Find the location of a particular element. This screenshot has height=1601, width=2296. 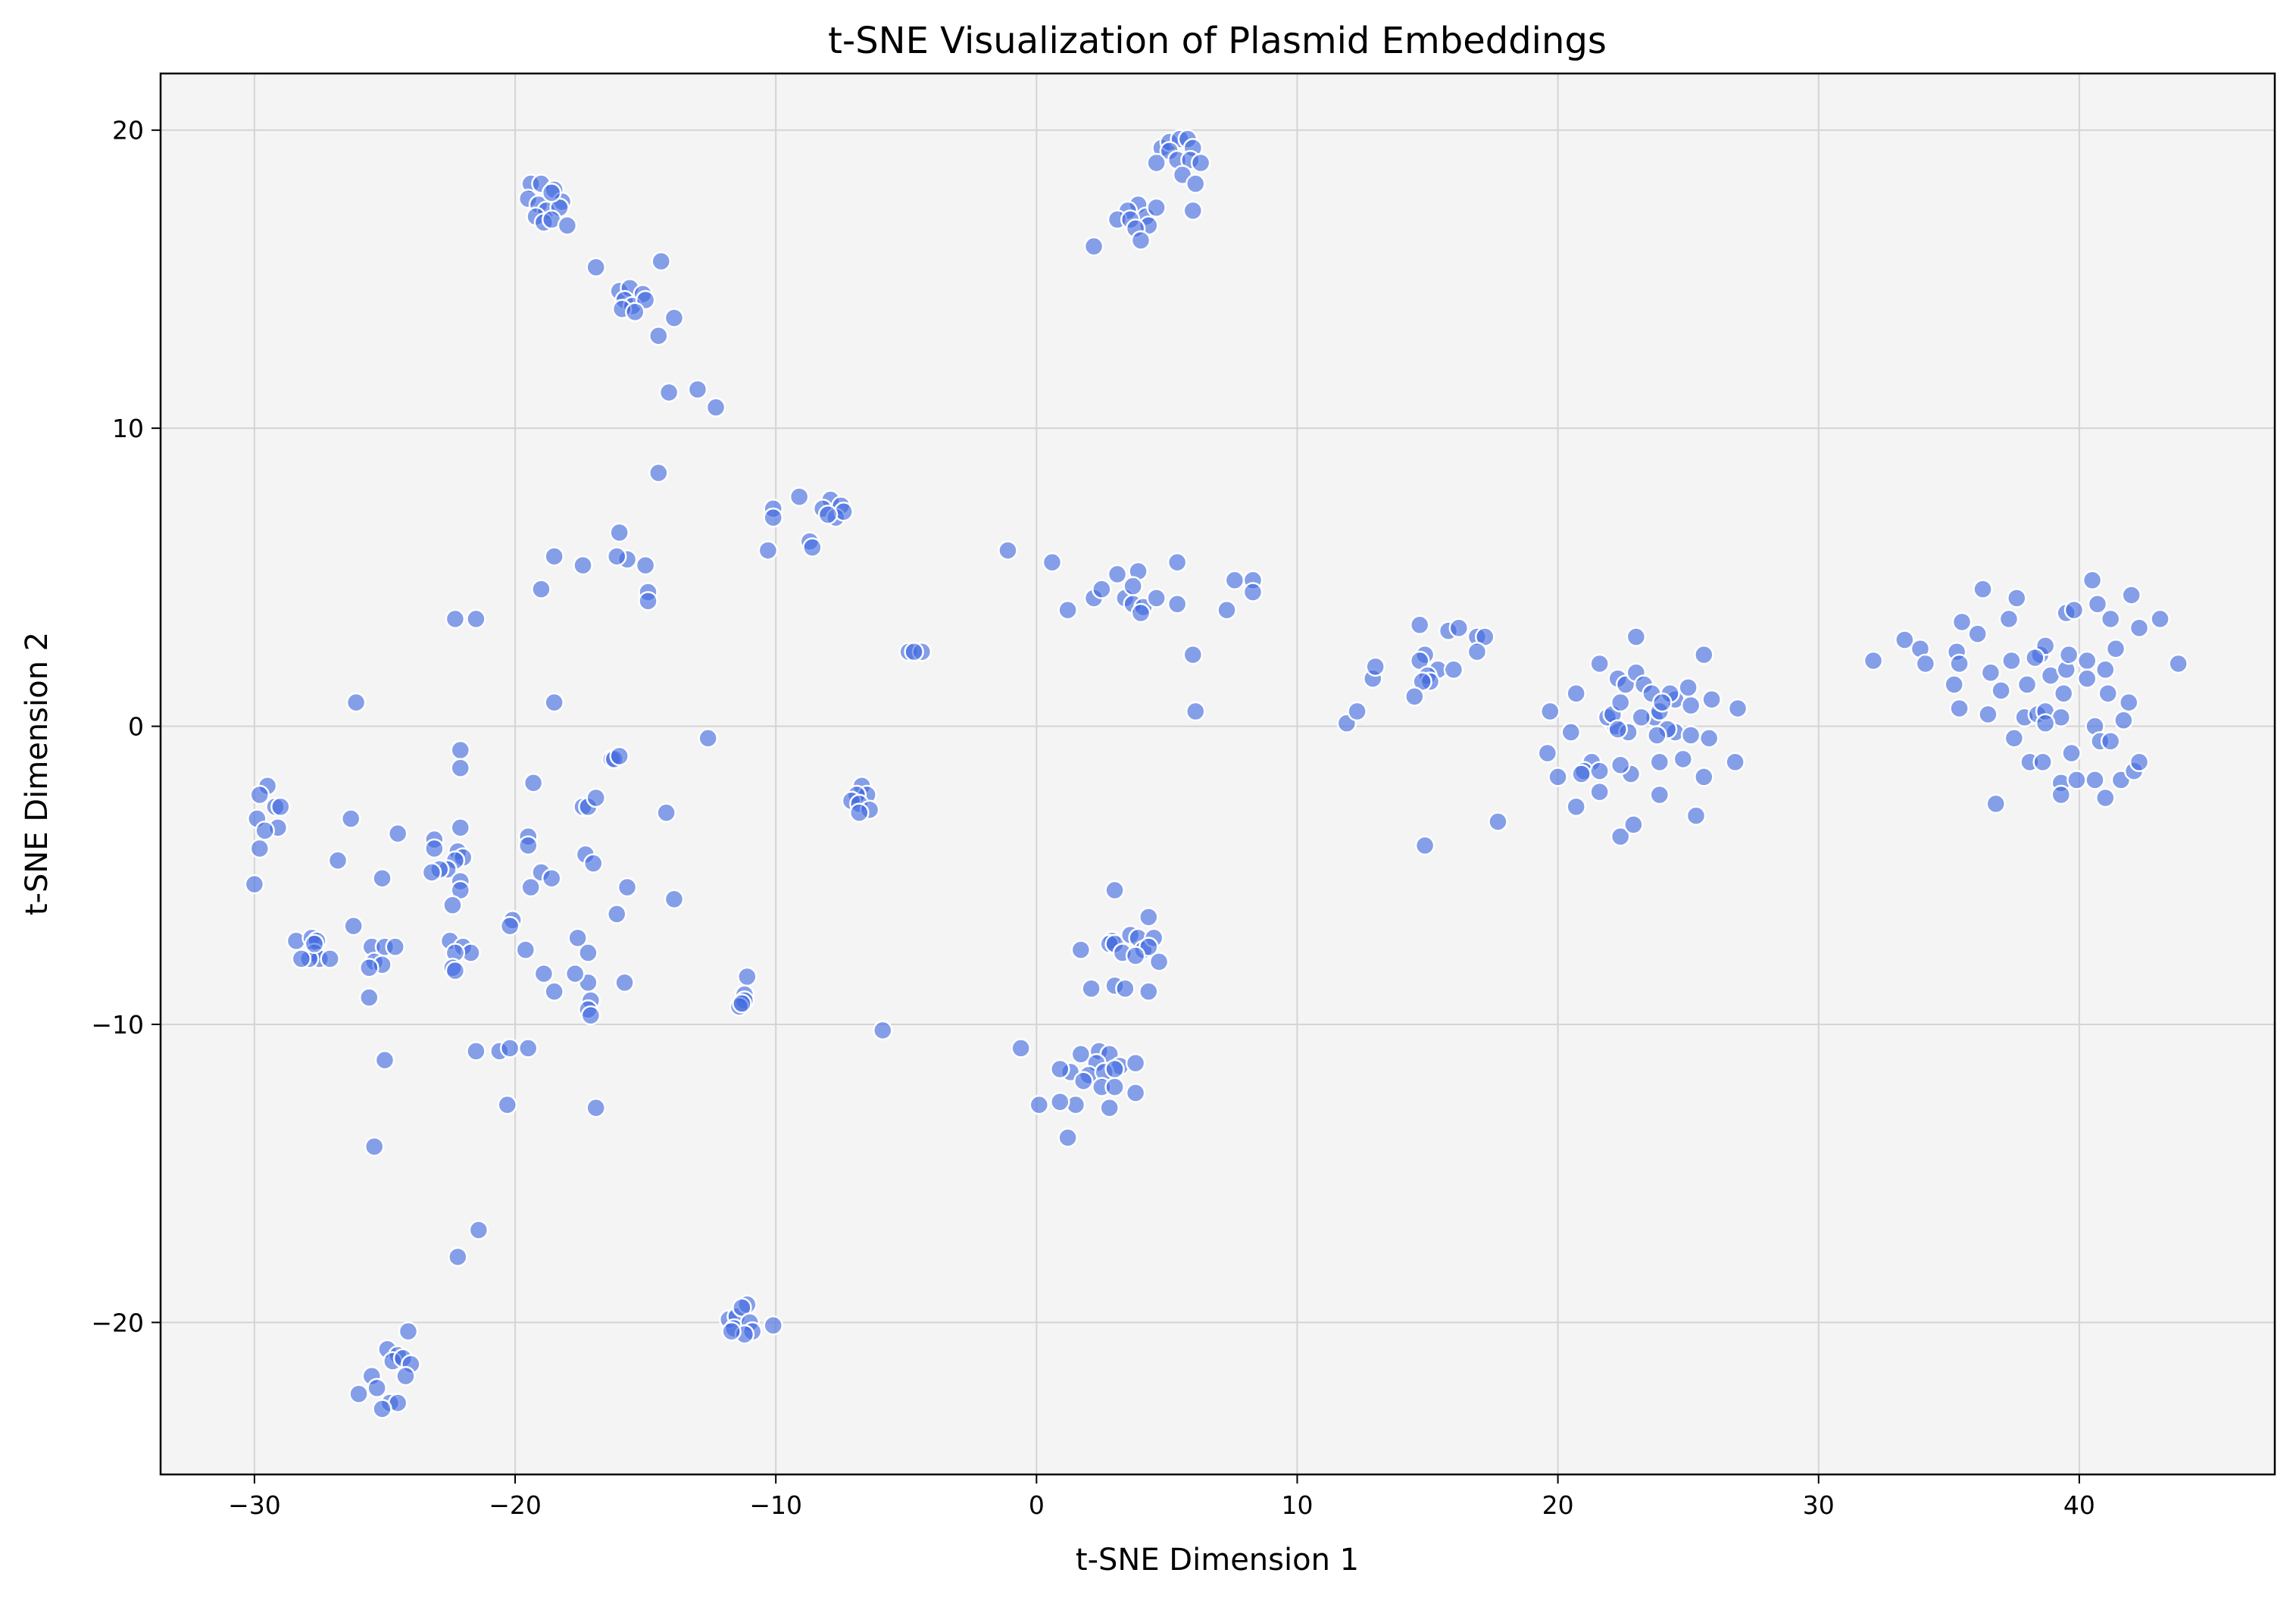

x-tick-label: 20 is located at coordinates (1558, 1505).